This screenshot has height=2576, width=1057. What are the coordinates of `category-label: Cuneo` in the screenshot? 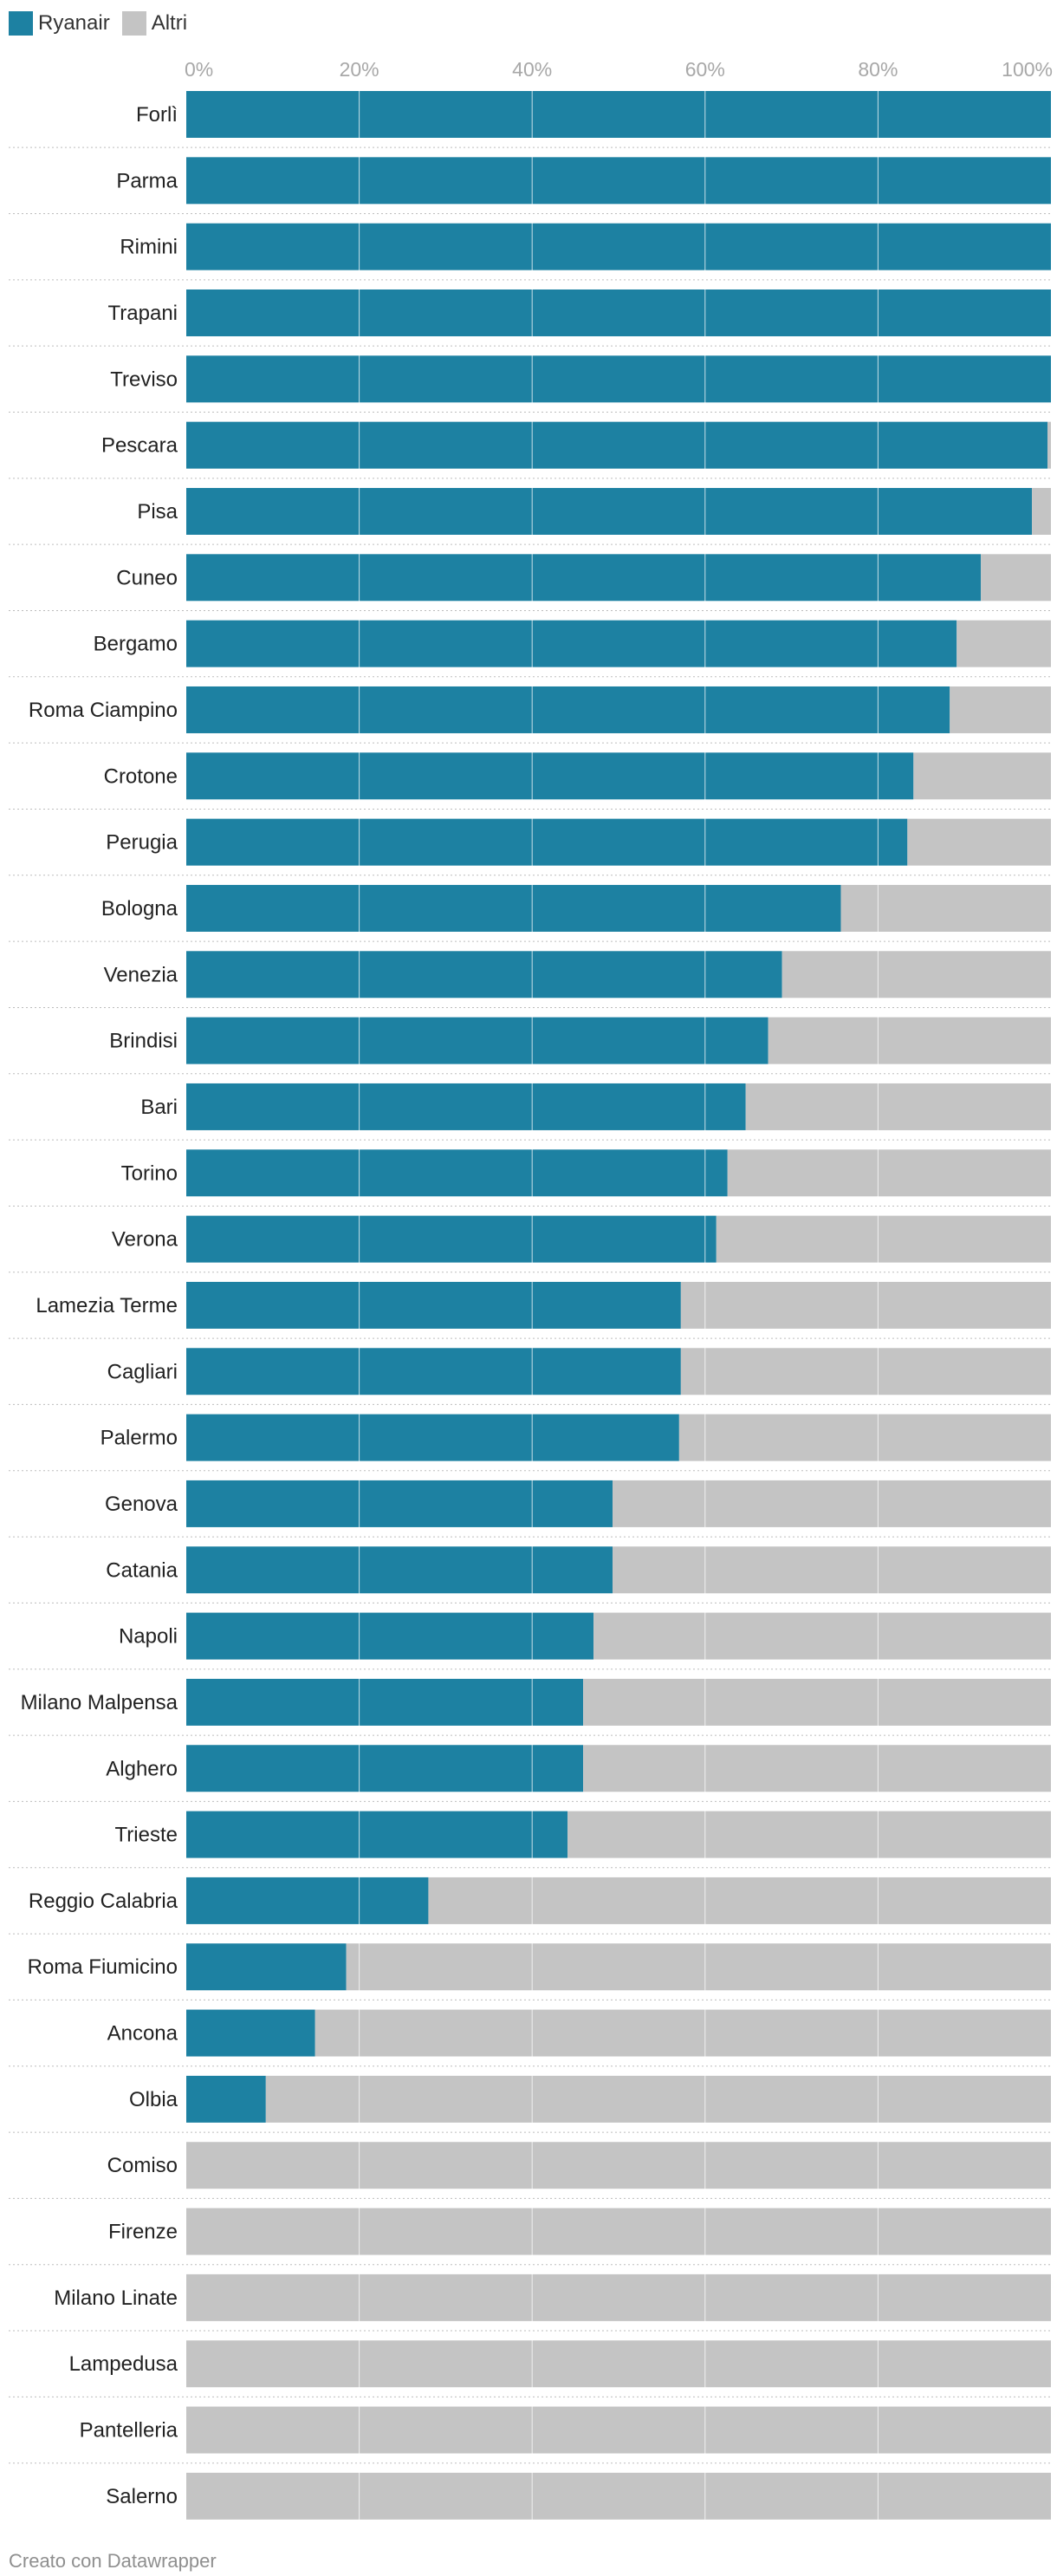 It's located at (147, 577).